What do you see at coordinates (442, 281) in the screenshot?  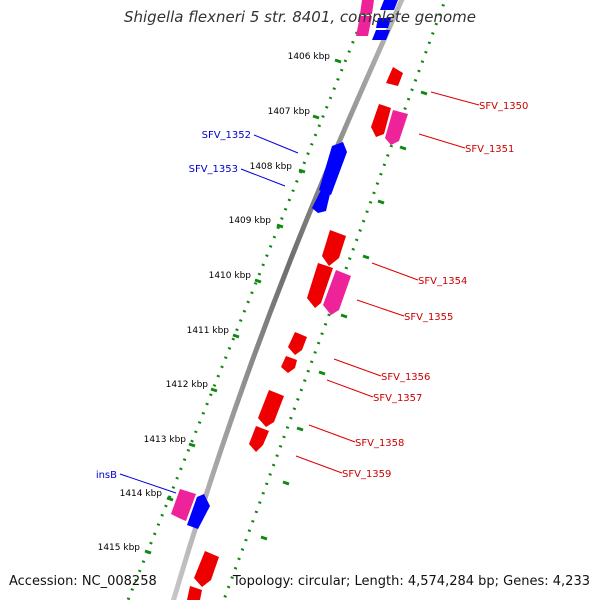 I see `gene-label-sfv-1354: SFV_1354` at bounding box center [442, 281].